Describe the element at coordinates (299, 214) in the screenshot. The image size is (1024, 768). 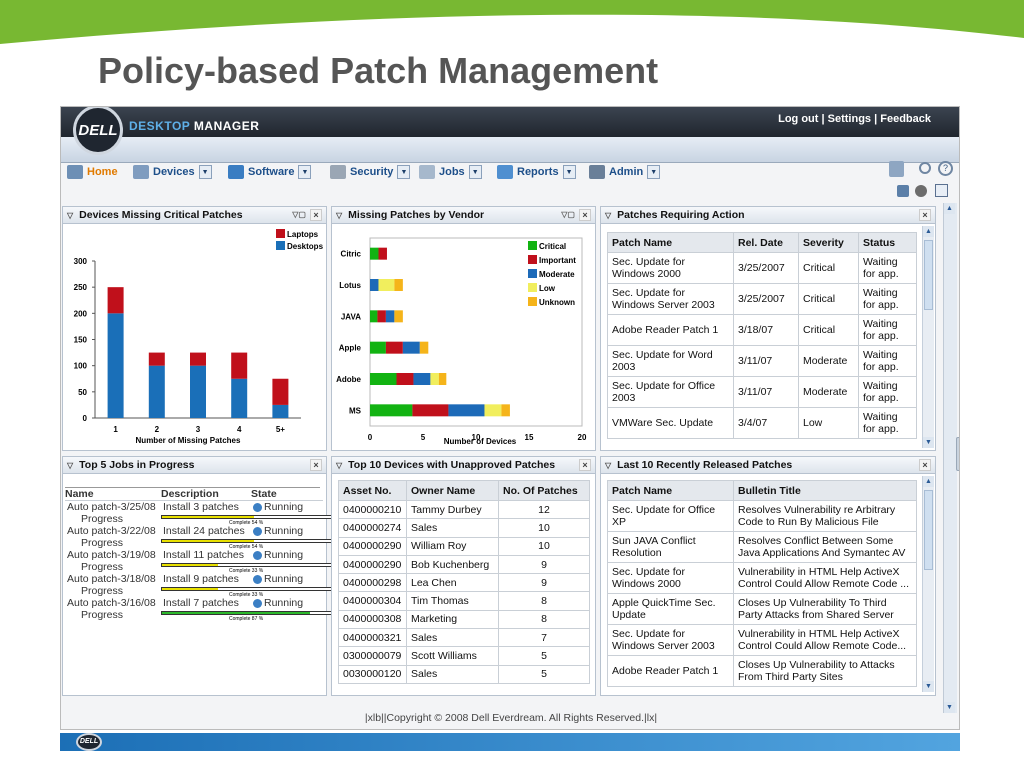
I see `maximize-icon: ▽▢` at that location.